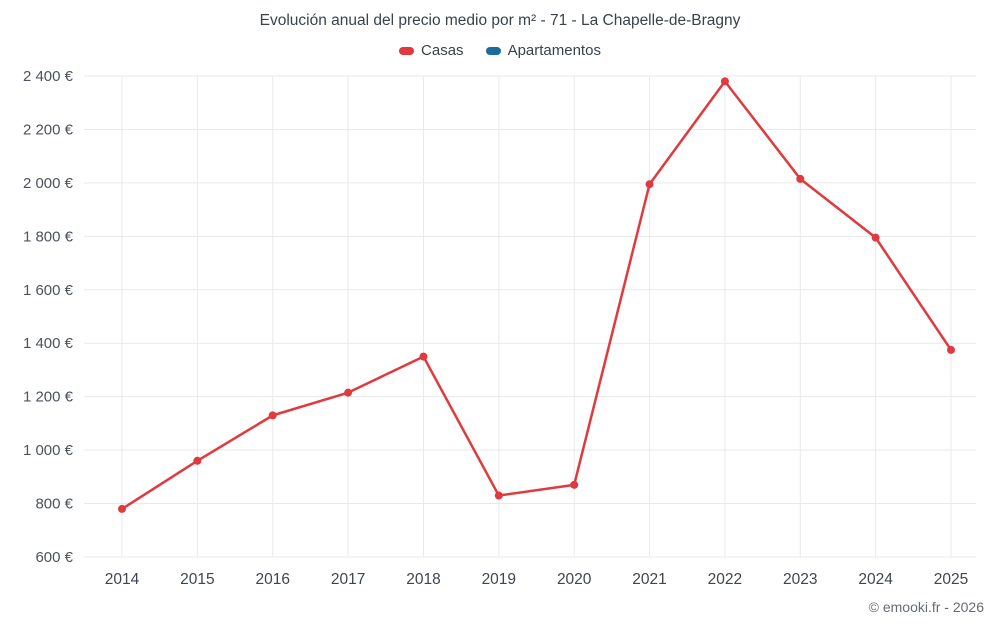 The image size is (1000, 625). Describe the element at coordinates (493, 50) in the screenshot. I see `apartamentos-color-swatch` at that location.